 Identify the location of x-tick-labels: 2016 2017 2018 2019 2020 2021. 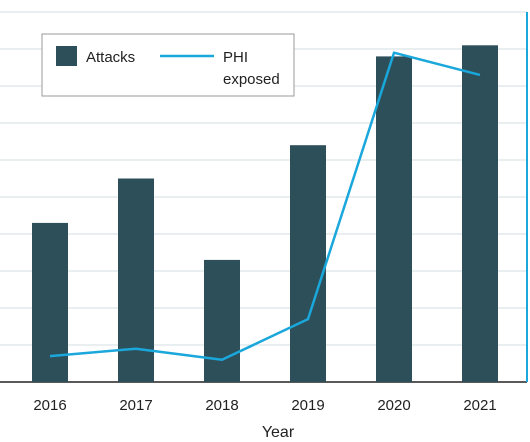
(264, 405).